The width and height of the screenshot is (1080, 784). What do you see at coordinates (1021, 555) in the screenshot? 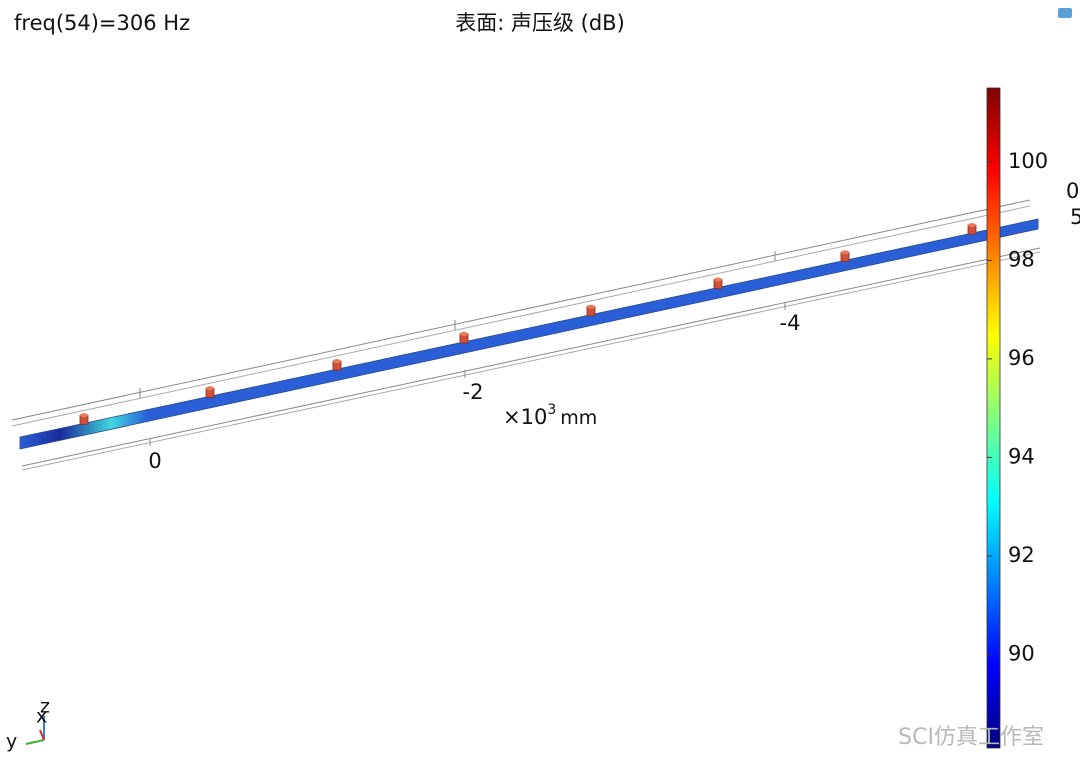
I see `colorbar-tick-label: 92` at bounding box center [1021, 555].